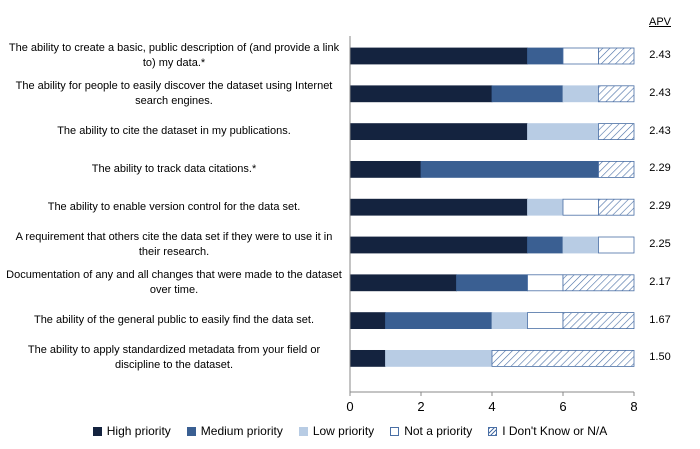 The width and height of the screenshot is (700, 449). I want to click on legend-item-medium-priority: Medium priority, so click(234, 431).